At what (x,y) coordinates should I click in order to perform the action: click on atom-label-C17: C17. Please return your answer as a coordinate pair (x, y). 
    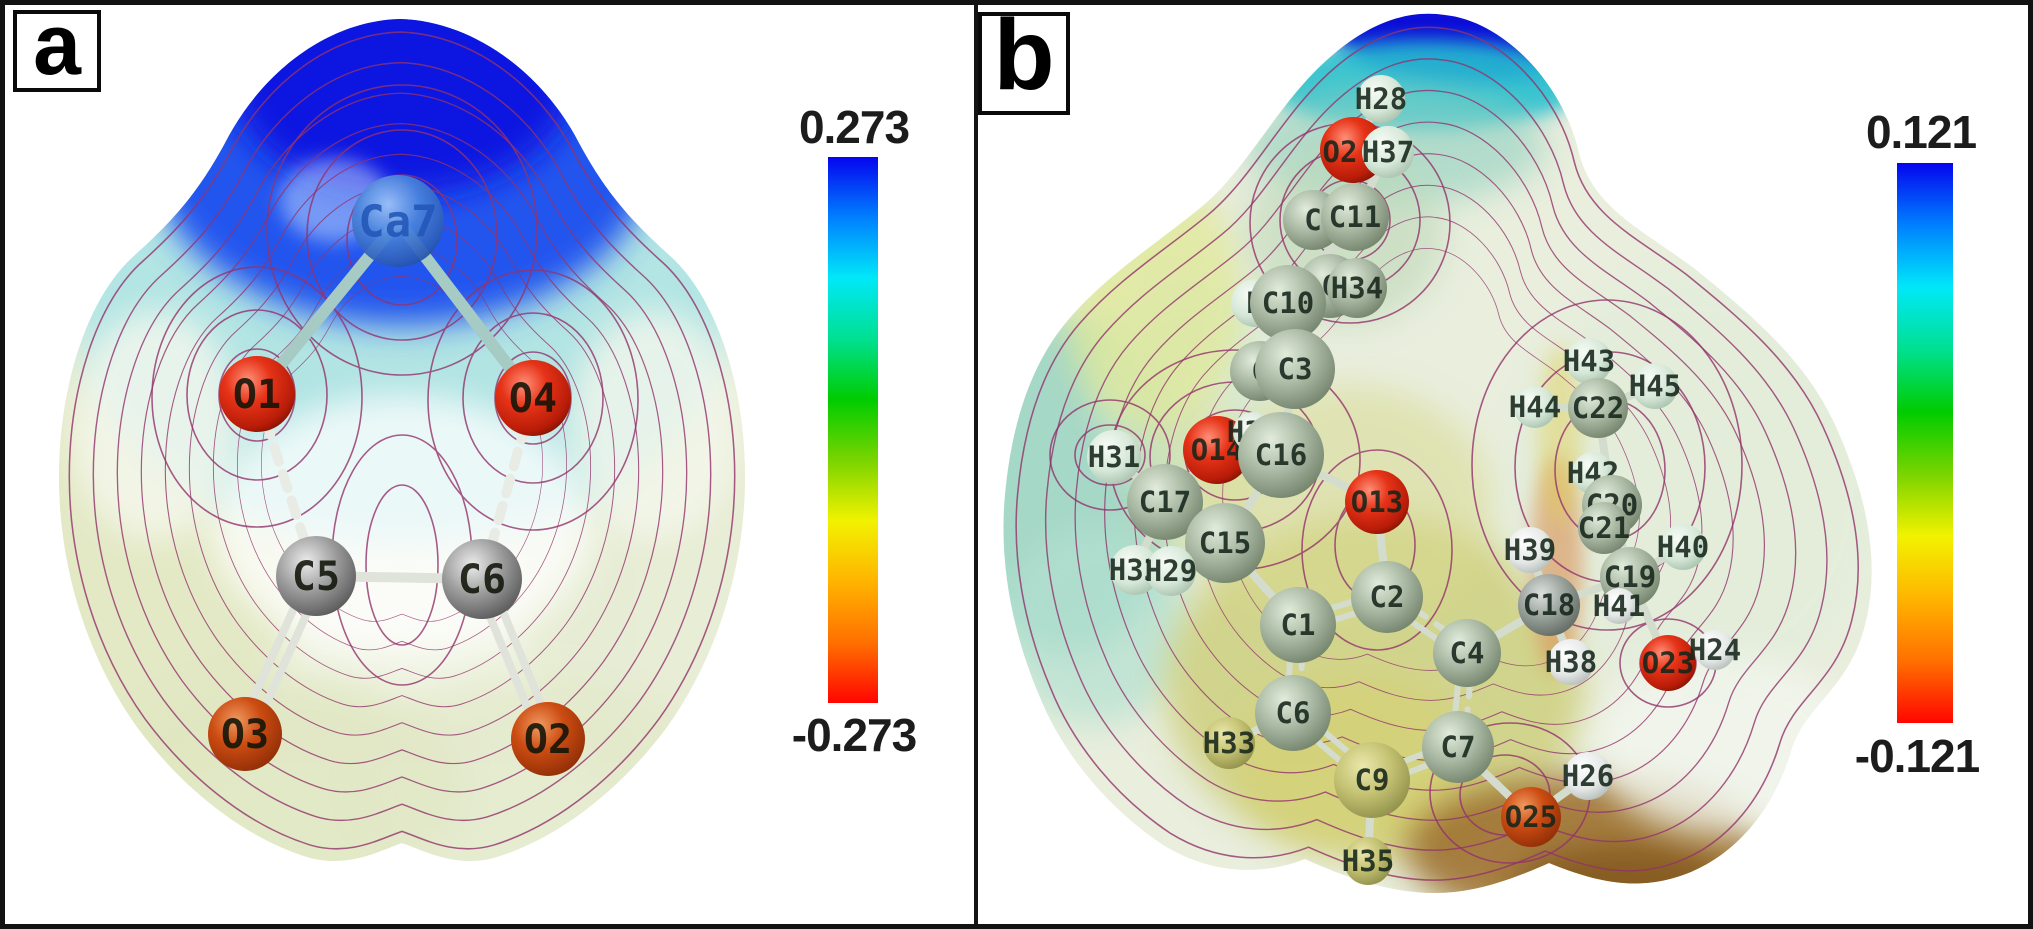
    Looking at the image, I should click on (1165, 502).